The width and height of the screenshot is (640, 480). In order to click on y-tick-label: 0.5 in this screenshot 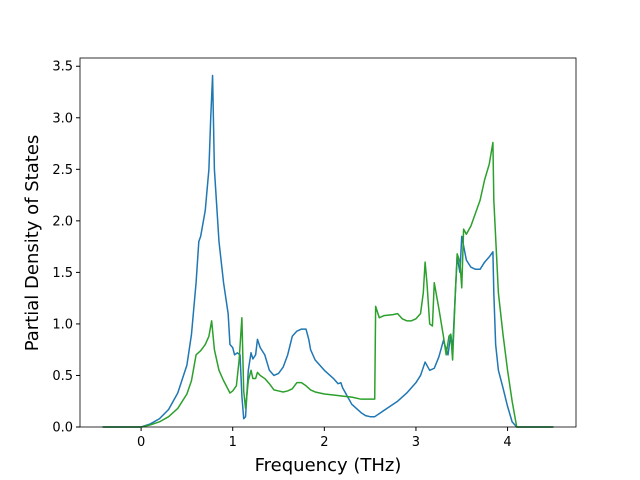, I will do `click(62, 376)`.